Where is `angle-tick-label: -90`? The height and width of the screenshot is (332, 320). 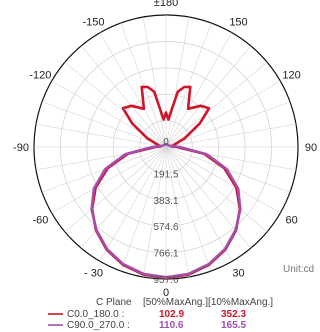
angle-tick-label: -90 is located at coordinates (21, 148).